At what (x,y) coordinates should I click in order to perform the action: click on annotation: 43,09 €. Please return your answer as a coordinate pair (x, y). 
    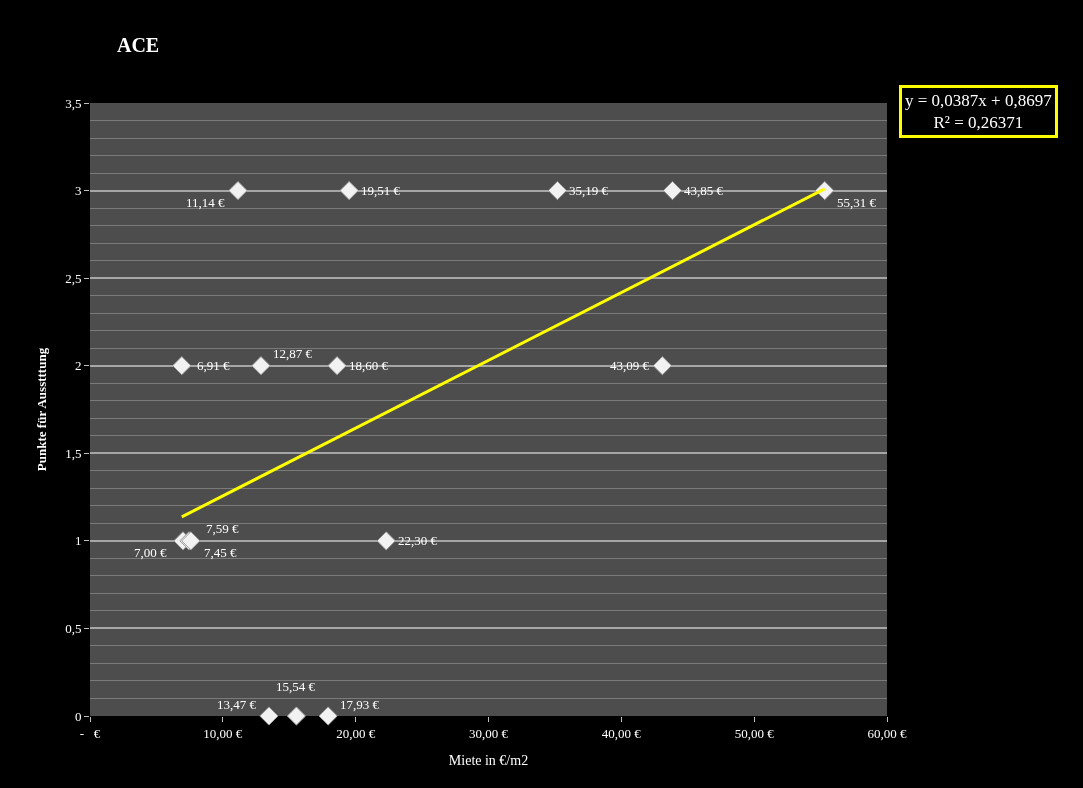
    Looking at the image, I should click on (630, 365).